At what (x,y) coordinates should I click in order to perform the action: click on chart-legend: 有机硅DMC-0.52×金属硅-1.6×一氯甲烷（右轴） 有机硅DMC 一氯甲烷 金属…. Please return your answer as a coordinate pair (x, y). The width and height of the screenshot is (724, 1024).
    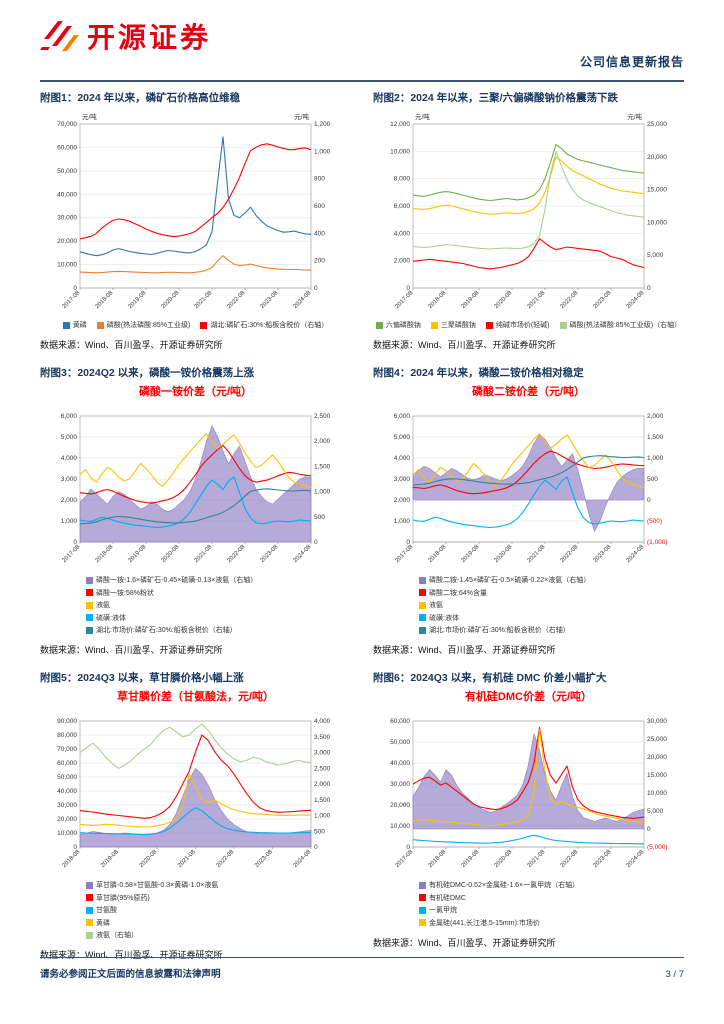
    Looking at the image, I should click on (551, 904).